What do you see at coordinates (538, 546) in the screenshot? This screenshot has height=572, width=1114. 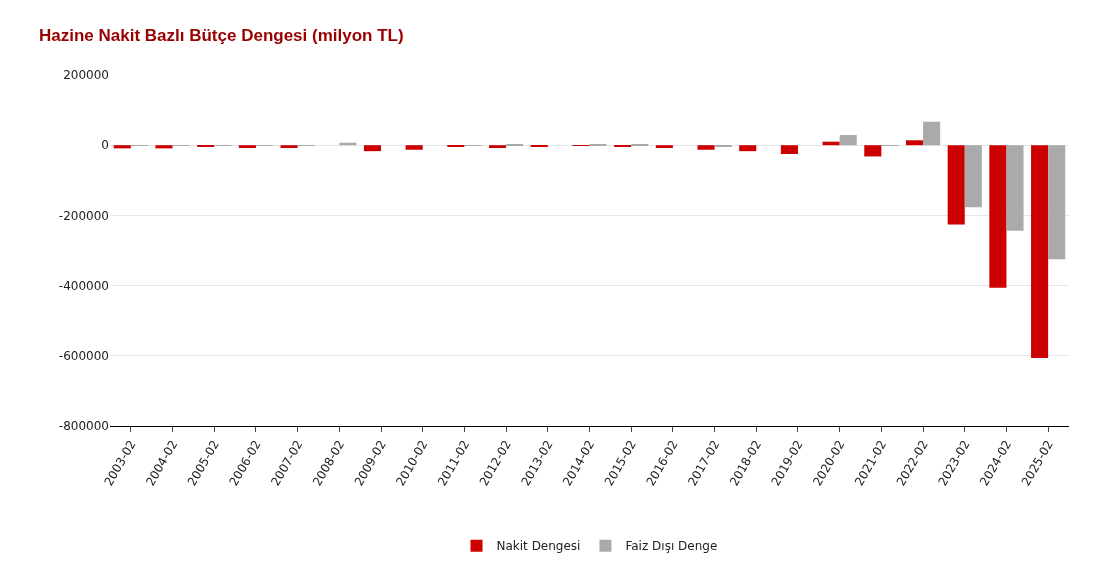 I see `legend-label: Nakit Dengesi` at bounding box center [538, 546].